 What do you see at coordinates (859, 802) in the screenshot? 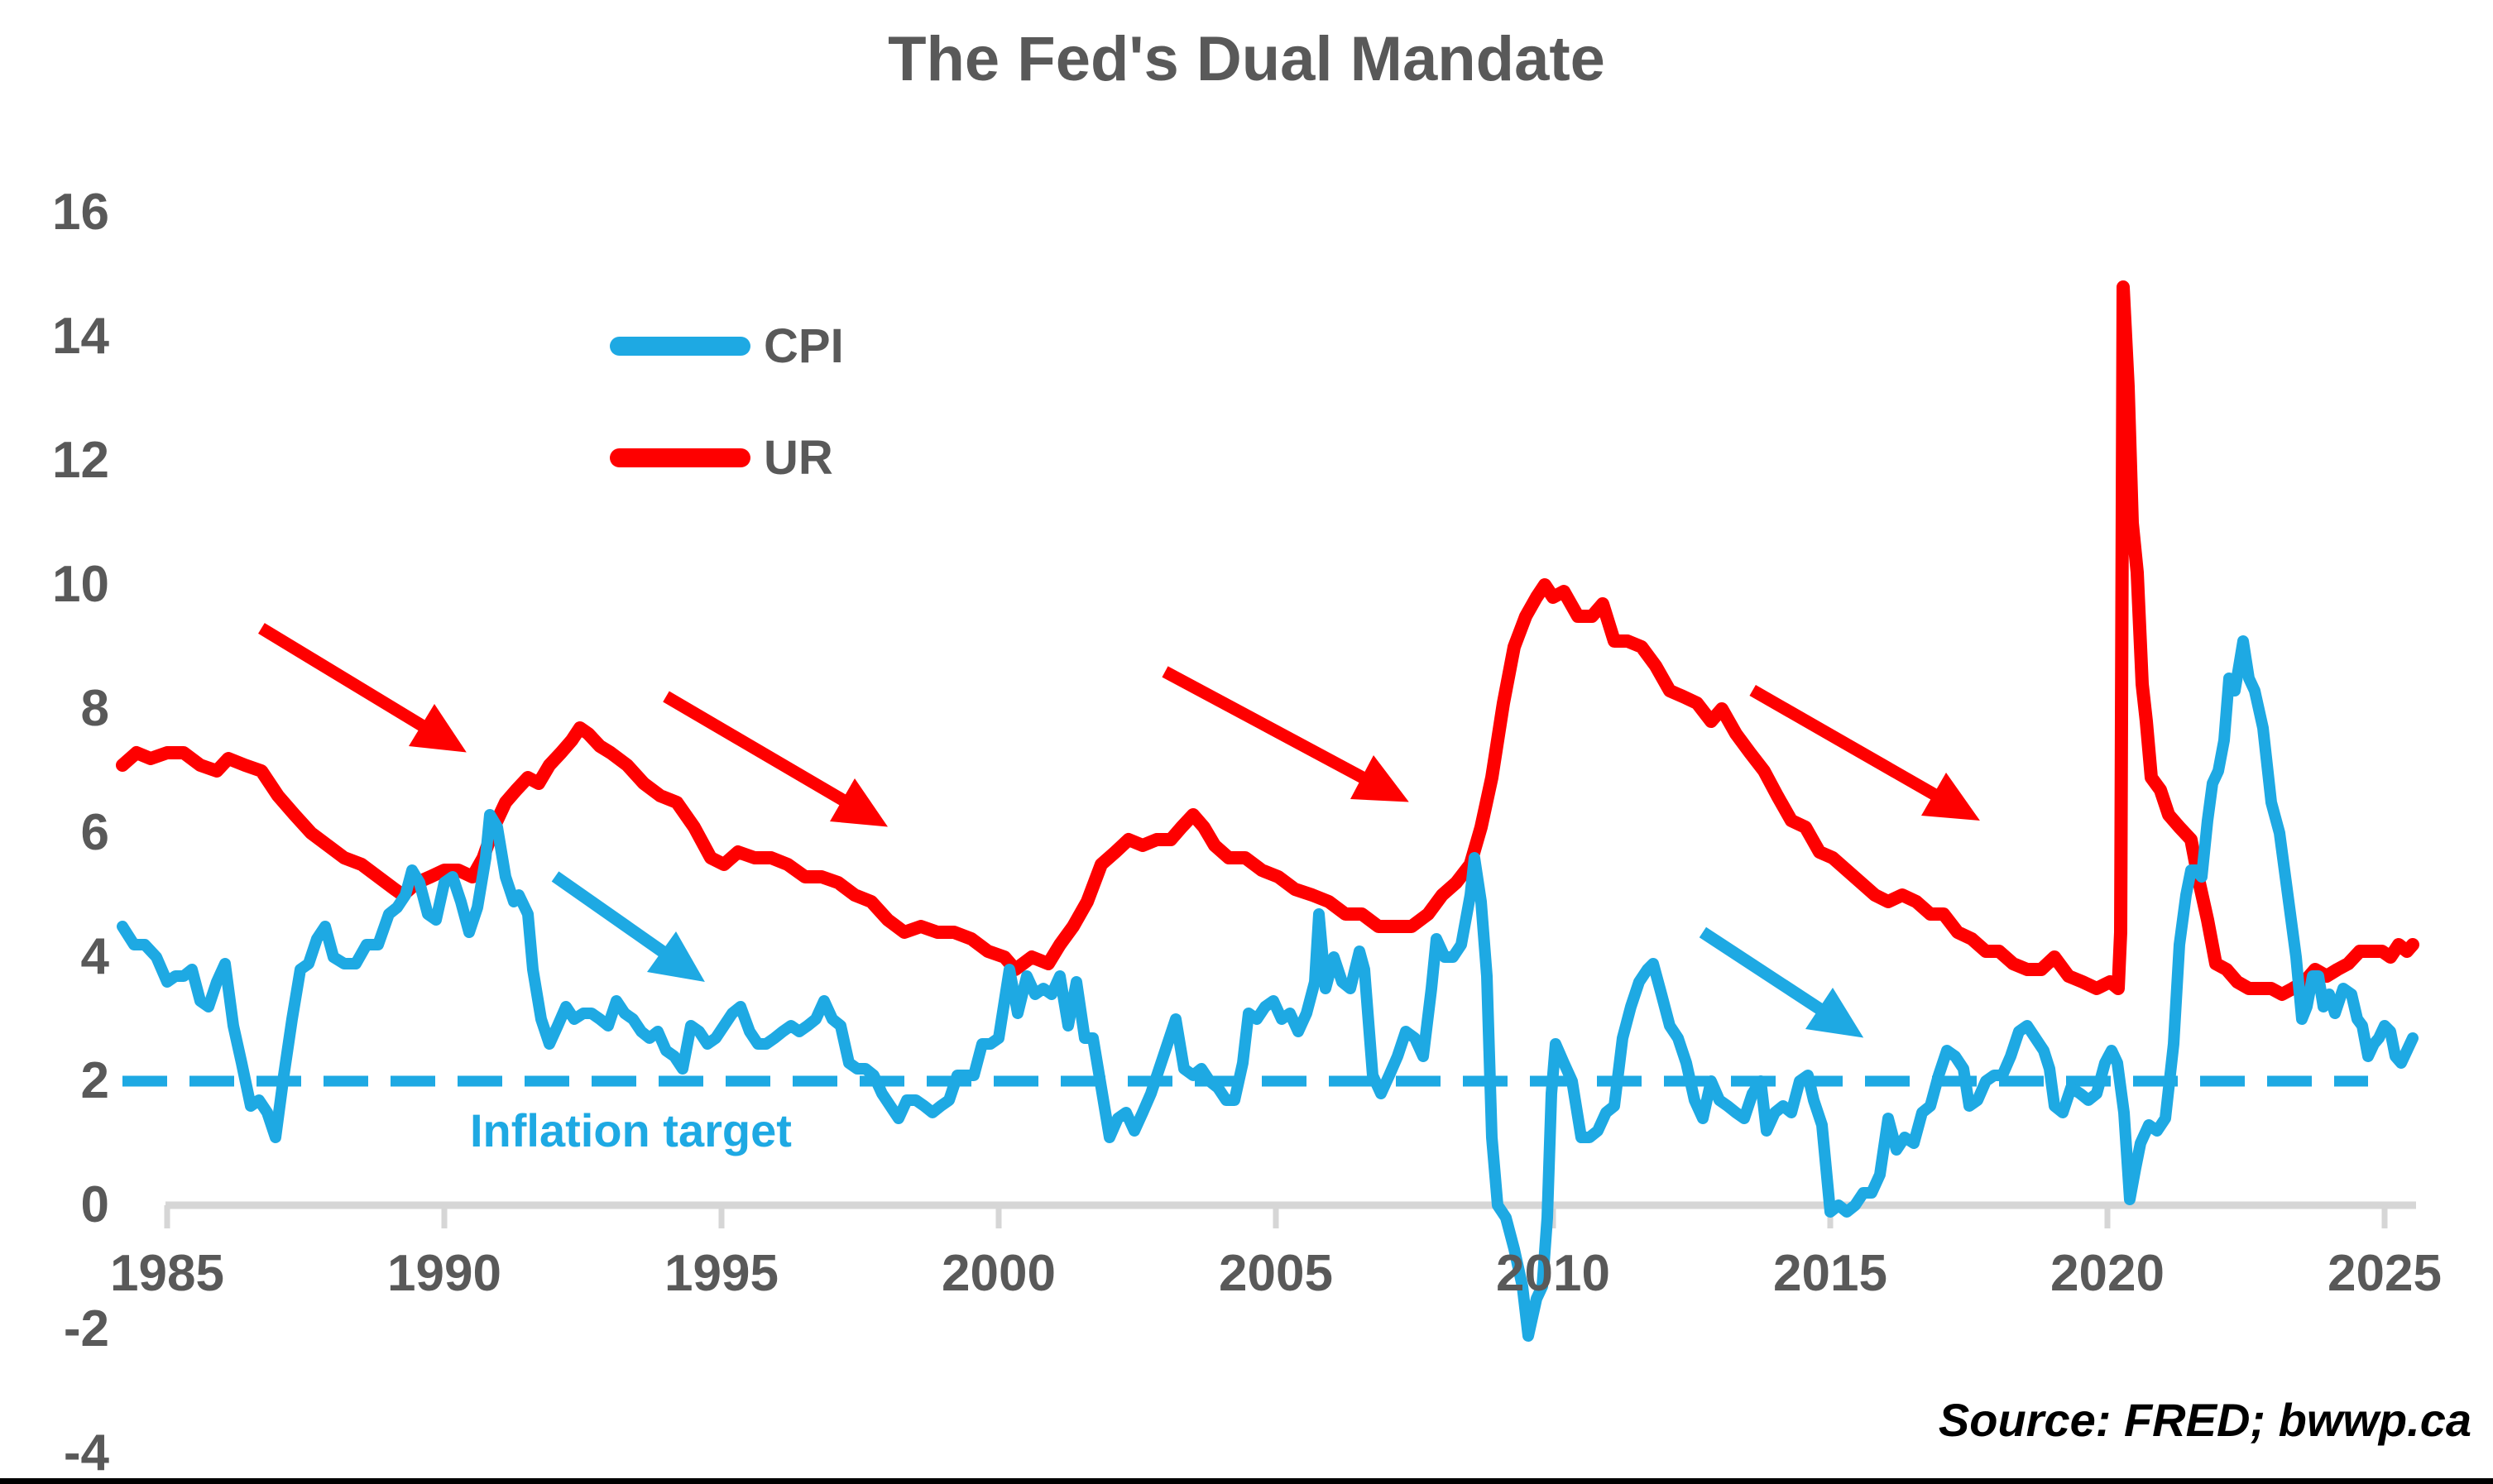
I see `ur-trend-2-arrow-head-icon` at bounding box center [859, 802].